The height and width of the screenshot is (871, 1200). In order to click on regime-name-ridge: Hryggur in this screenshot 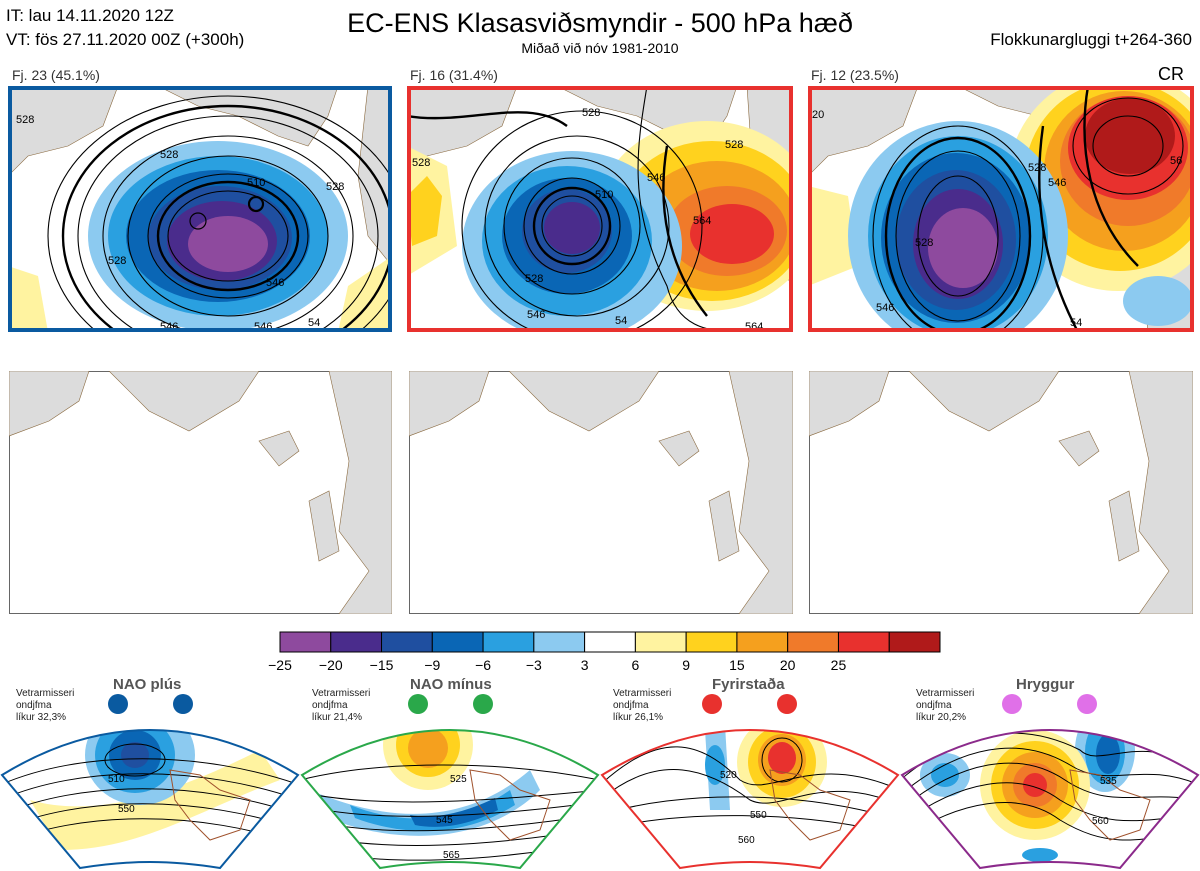, I will do `click(1045, 684)`.